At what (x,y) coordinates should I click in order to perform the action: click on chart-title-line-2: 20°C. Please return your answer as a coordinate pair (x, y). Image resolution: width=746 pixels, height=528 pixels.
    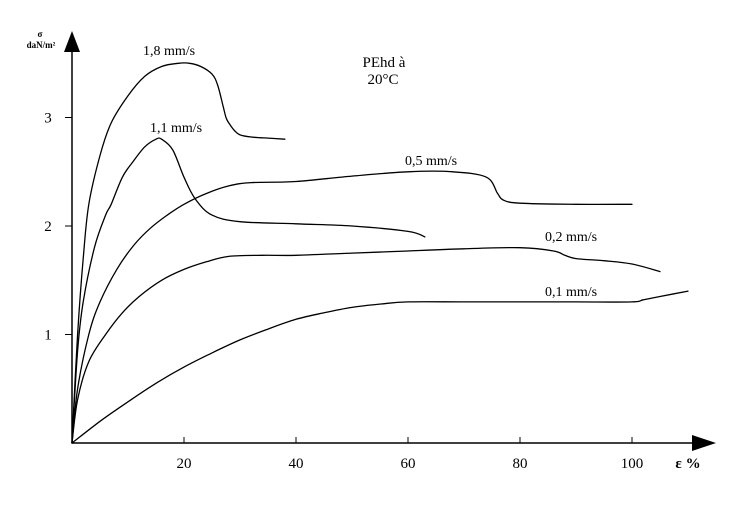
    Looking at the image, I should click on (382, 80).